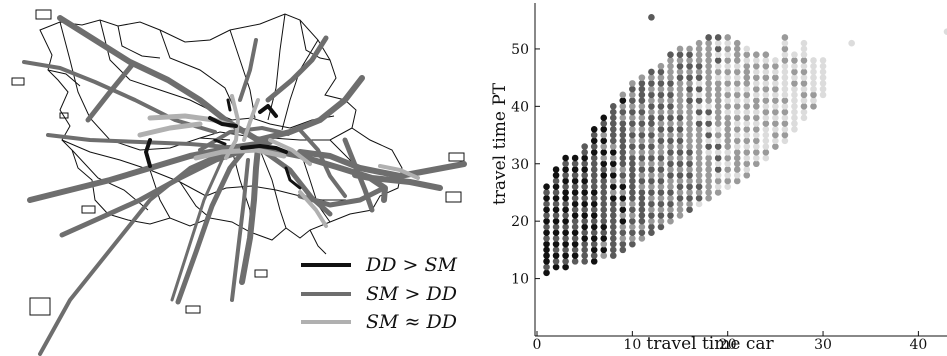 The image size is (947, 356). Describe the element at coordinates (223, 144) in the screenshot. I see `routes-dd-greater-sm` at that location.